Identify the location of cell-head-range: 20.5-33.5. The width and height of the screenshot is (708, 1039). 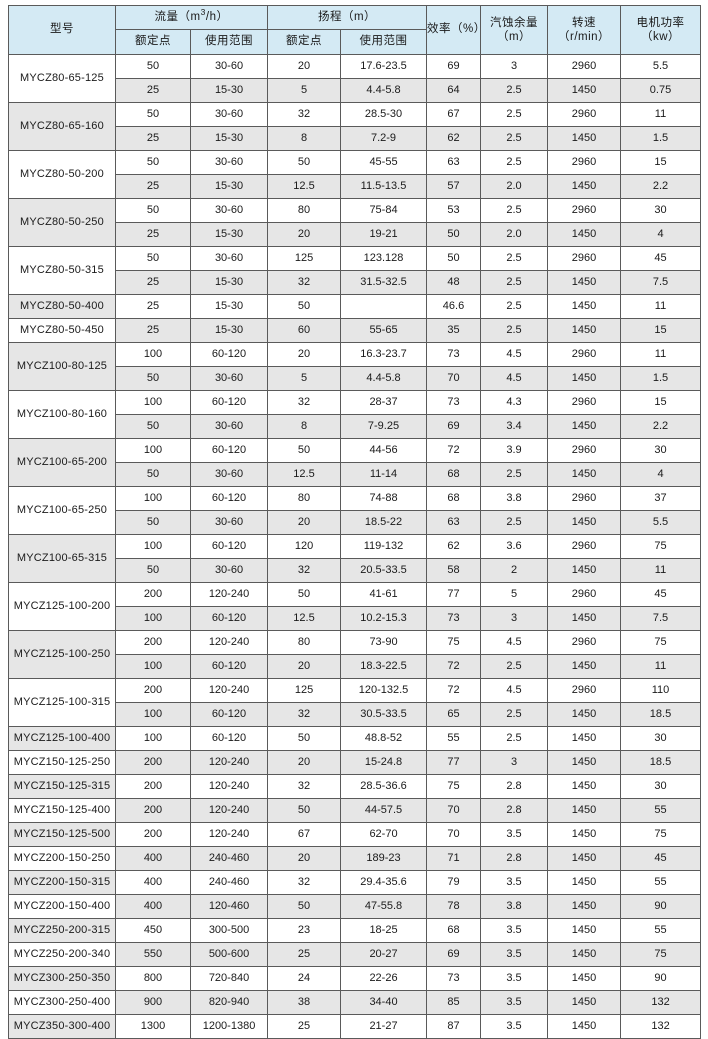
(384, 570).